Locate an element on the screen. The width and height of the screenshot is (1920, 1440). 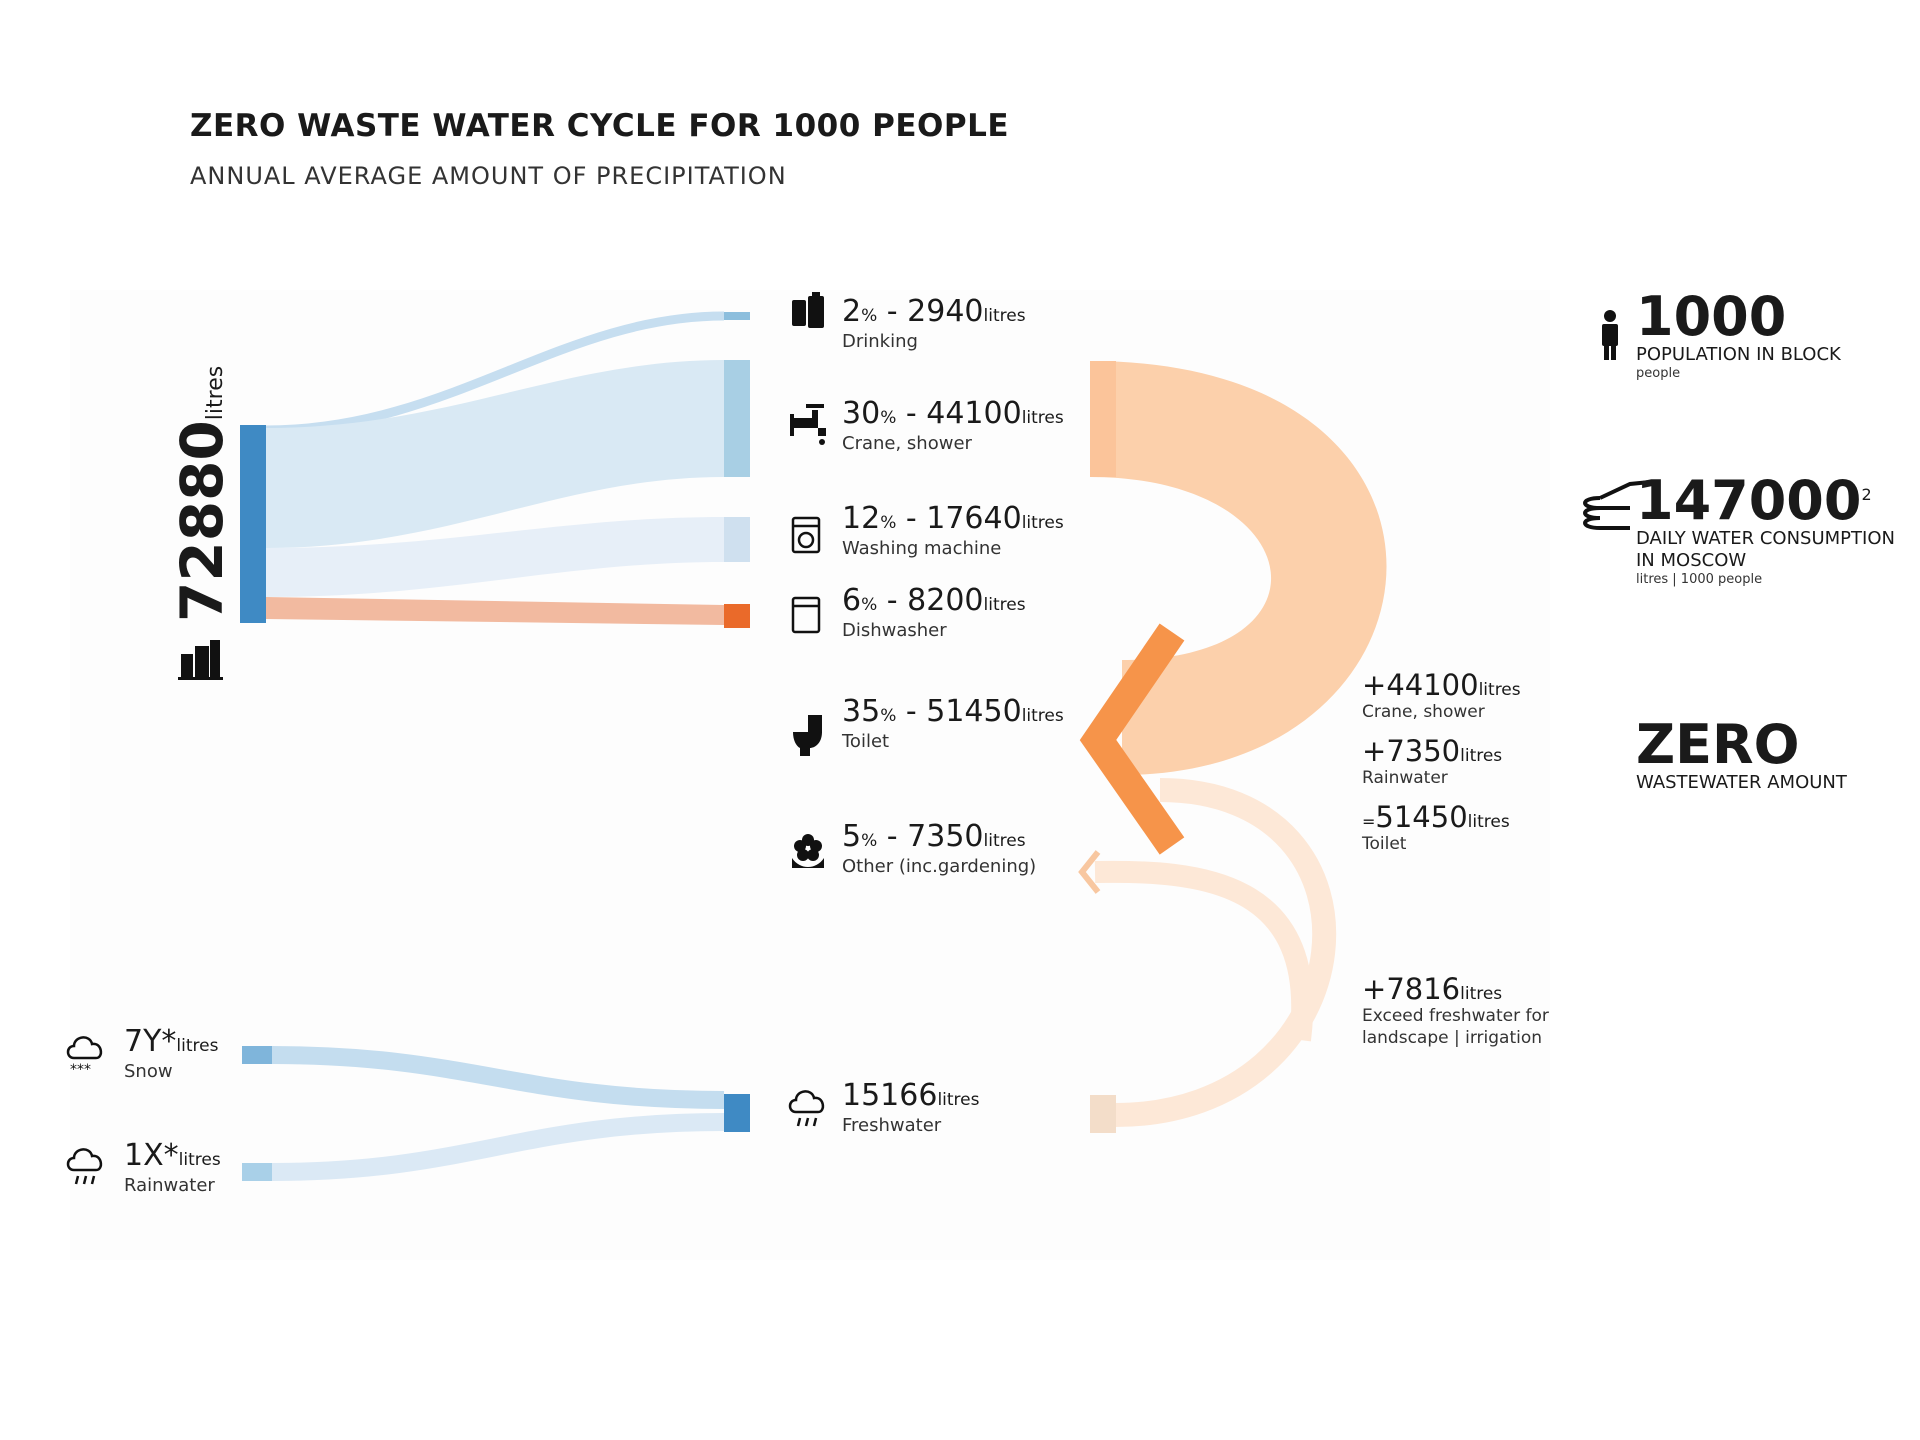
buildings-icon is located at coordinates (200, 660).